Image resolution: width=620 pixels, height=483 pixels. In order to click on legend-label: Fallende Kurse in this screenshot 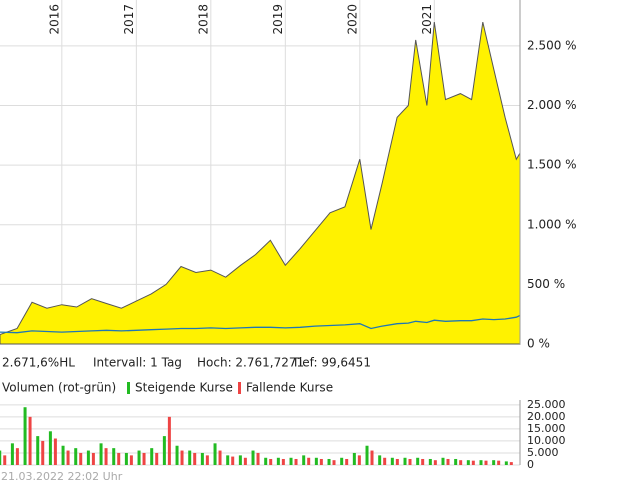, I will do `click(289, 388)`.